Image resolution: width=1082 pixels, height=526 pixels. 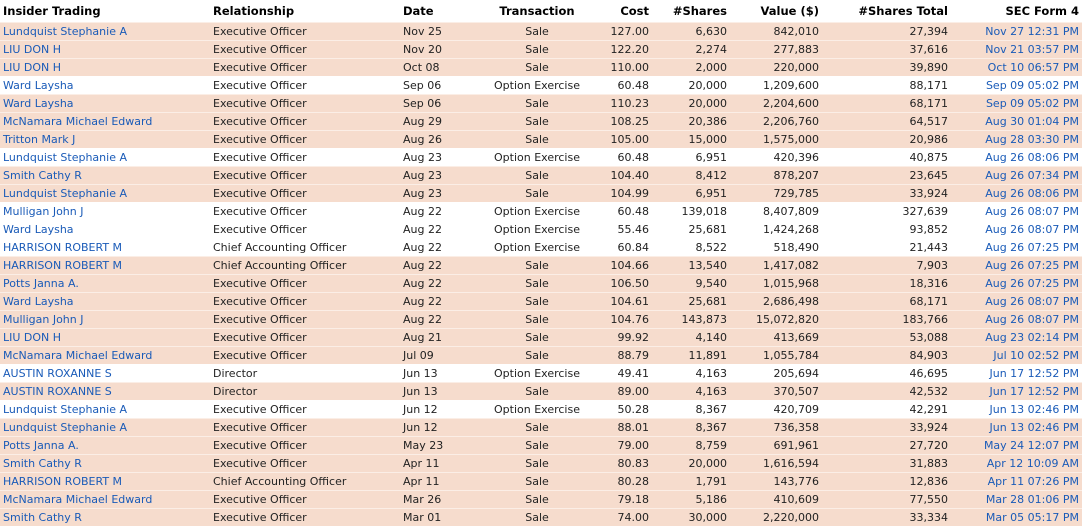 I want to click on sec-form-link: Apr 12 10:09 AM, so click(x=1033, y=463).